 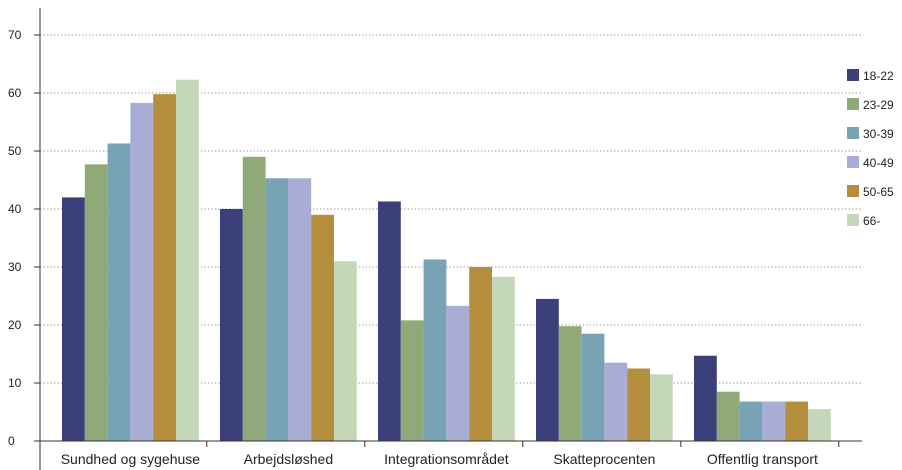 What do you see at coordinates (289, 459) in the screenshot?
I see `category-label: Arbejdsløshed` at bounding box center [289, 459].